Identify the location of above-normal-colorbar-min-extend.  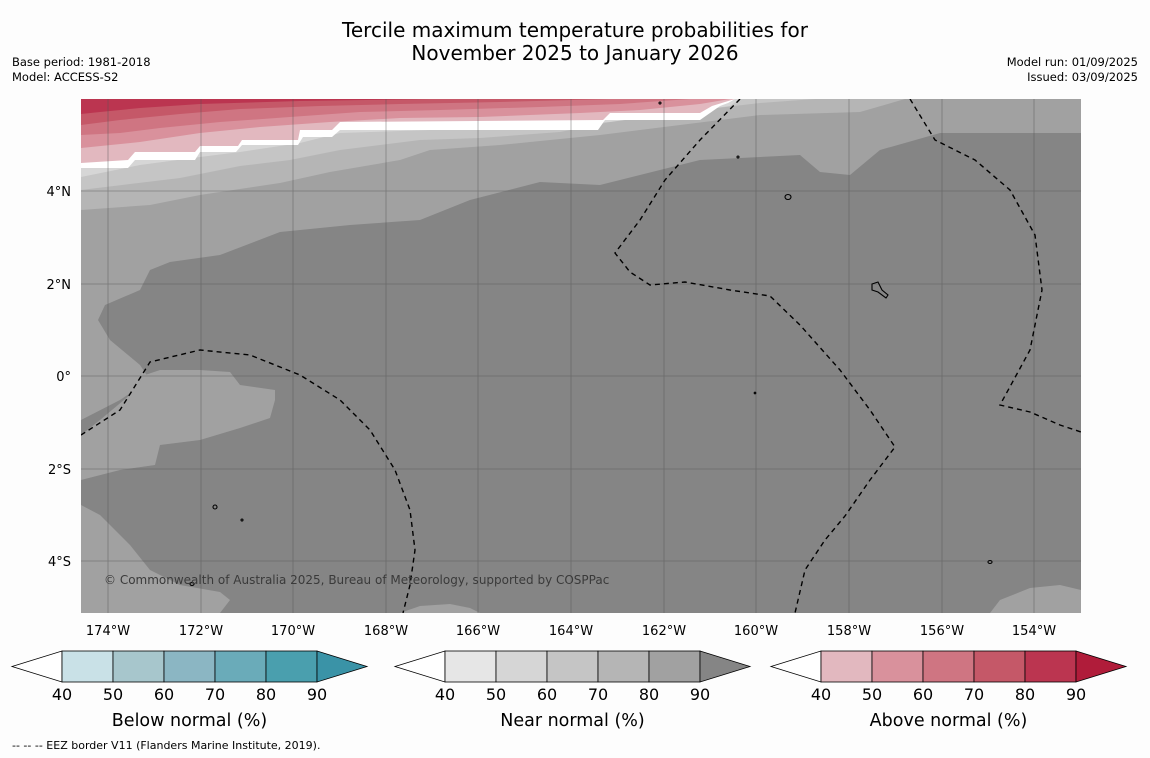
(795, 666).